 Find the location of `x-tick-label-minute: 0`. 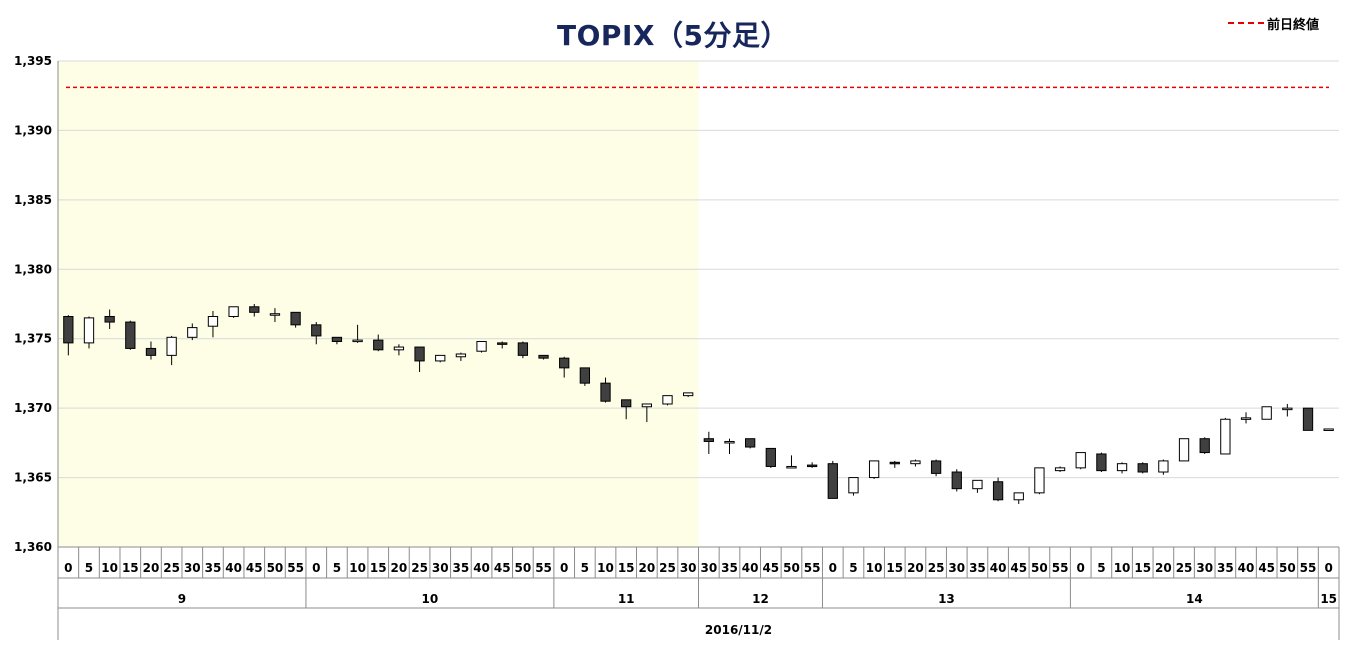

x-tick-label-minute: 0 is located at coordinates (1081, 568).